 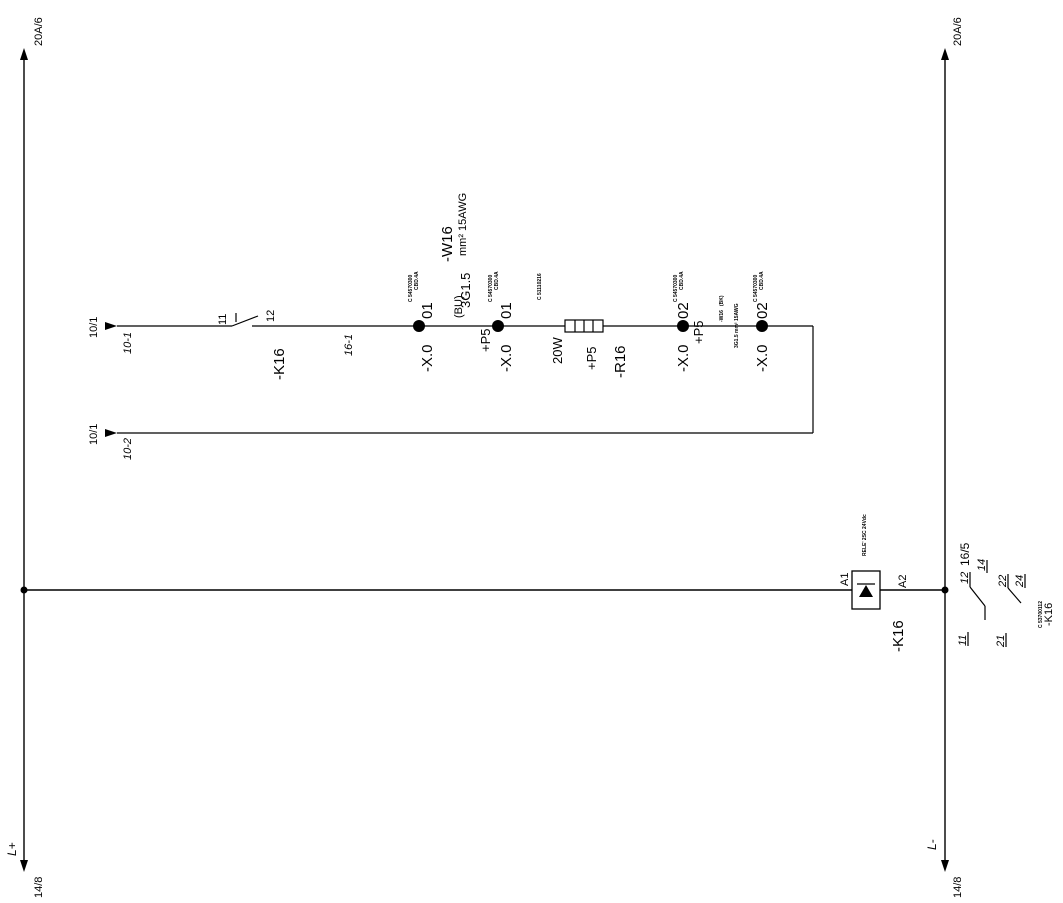 I want to click on terminal-x001a-tag: -X.0, so click(x=427, y=358).